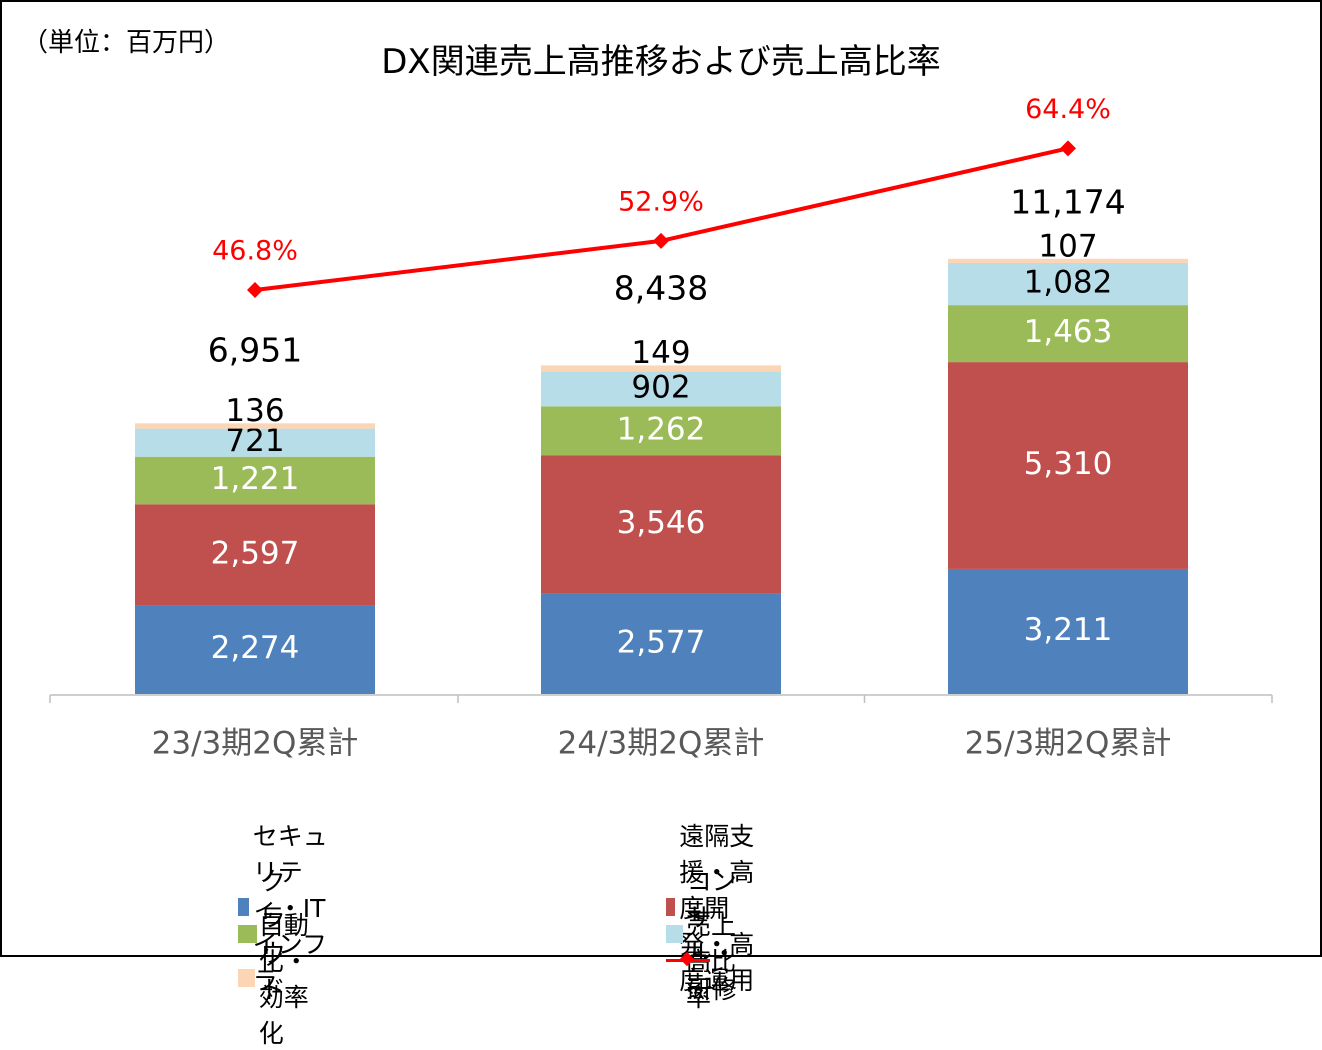  I want to click on bar-label-1-1: 3,546, so click(661, 523).